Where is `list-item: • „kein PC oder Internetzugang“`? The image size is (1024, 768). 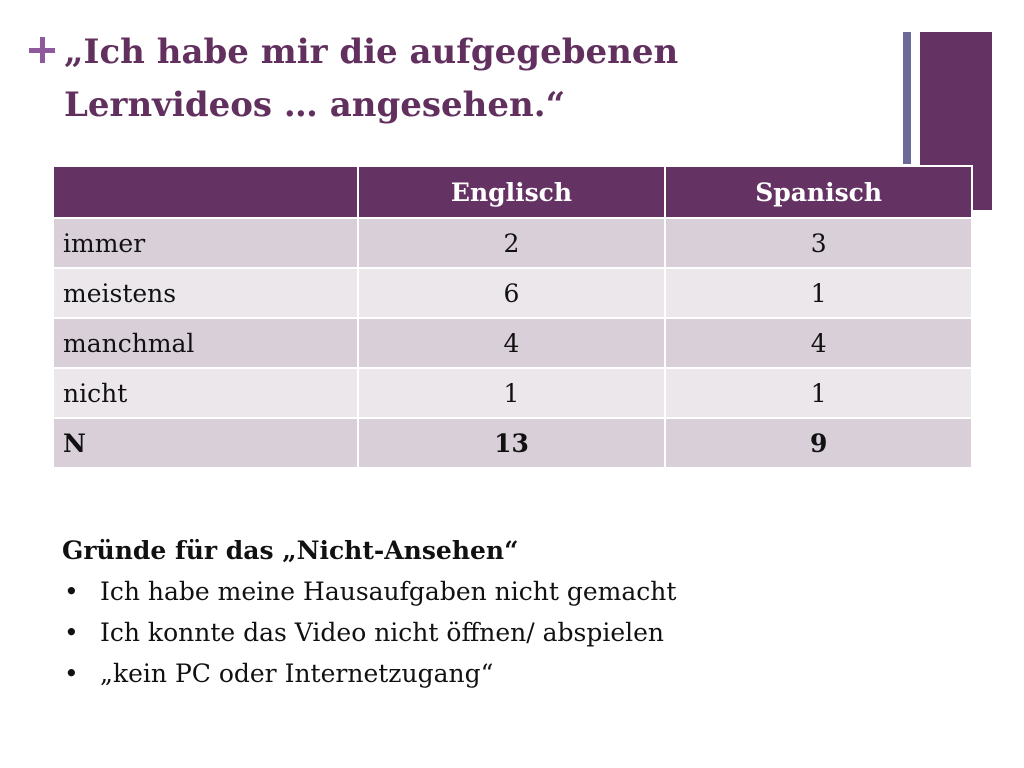
list-item: • „kein PC oder Internetzugang“ is located at coordinates (512, 673).